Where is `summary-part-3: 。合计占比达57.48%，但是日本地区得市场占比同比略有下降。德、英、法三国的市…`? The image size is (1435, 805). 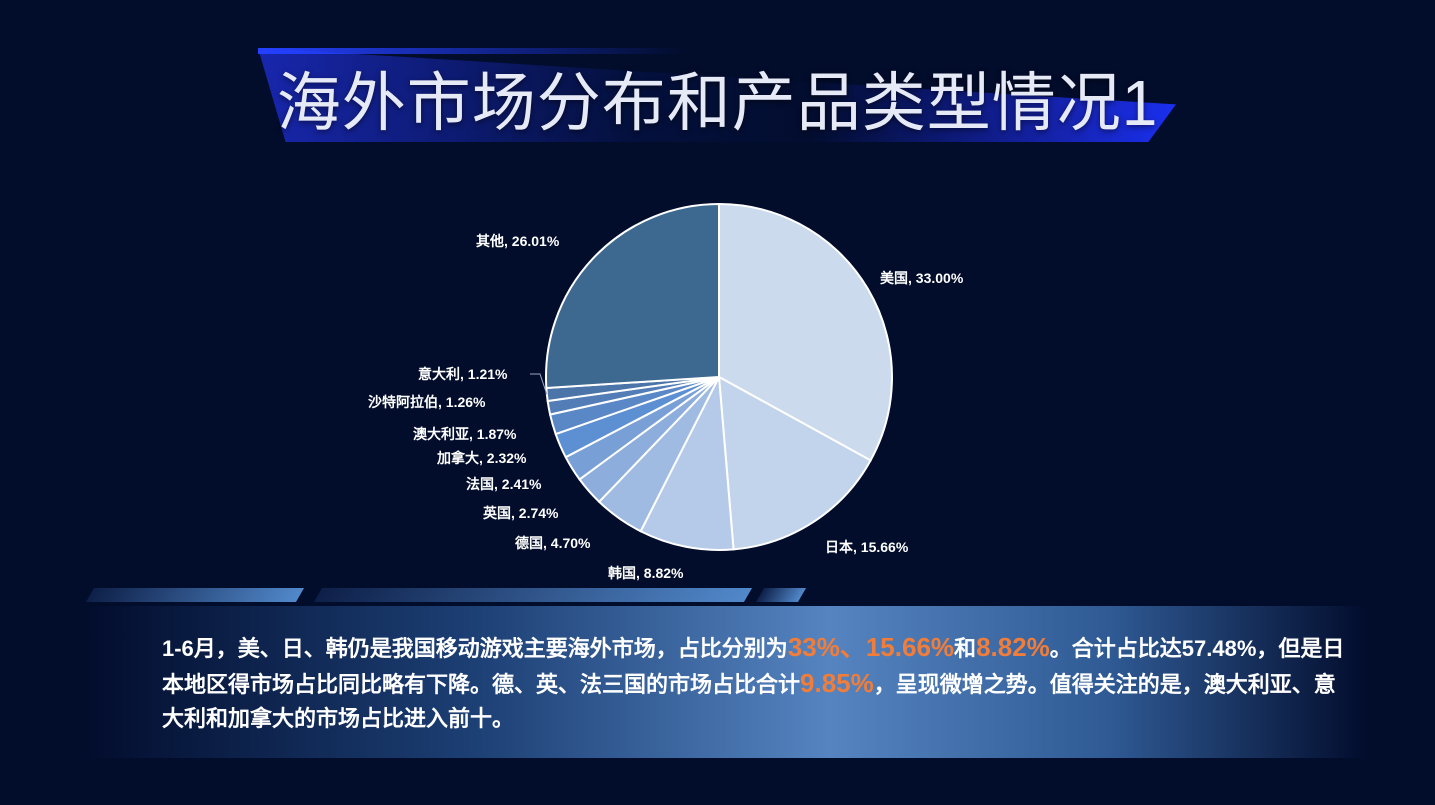 summary-part-3: 。合计占比达57.48%，但是日本地区得市场占比同比略有下降。德、英、法三国的市… is located at coordinates (753, 666).